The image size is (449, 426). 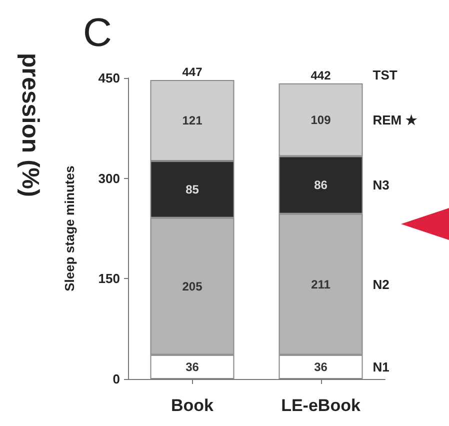 What do you see at coordinates (381, 366) in the screenshot?
I see `series-label: N1` at bounding box center [381, 366].